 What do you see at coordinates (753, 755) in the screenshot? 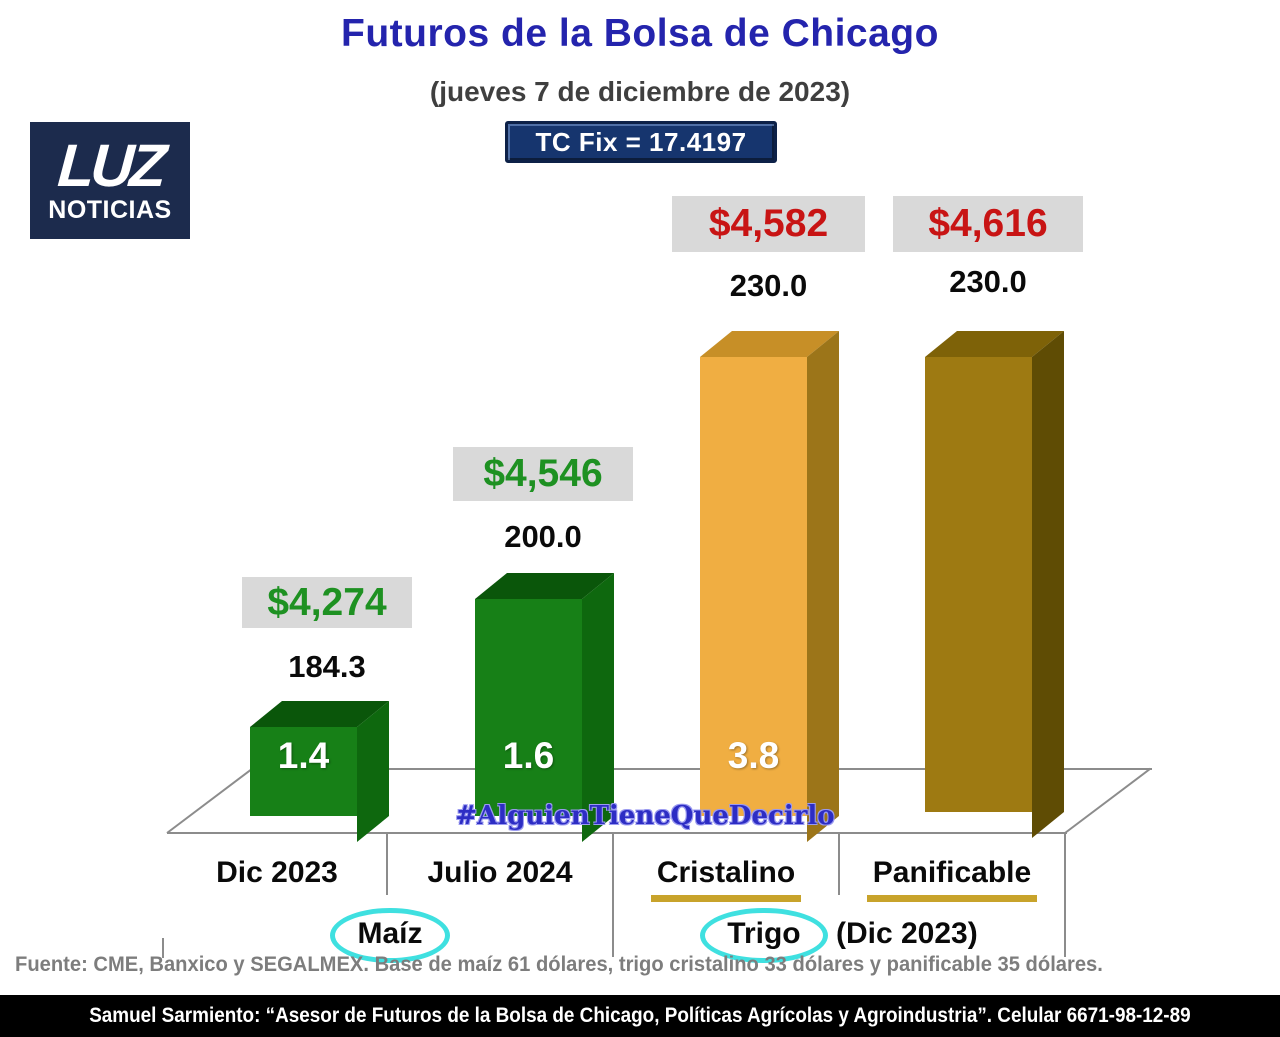
I see `bar-trigo-cristalino-value: 3.8` at bounding box center [753, 755].